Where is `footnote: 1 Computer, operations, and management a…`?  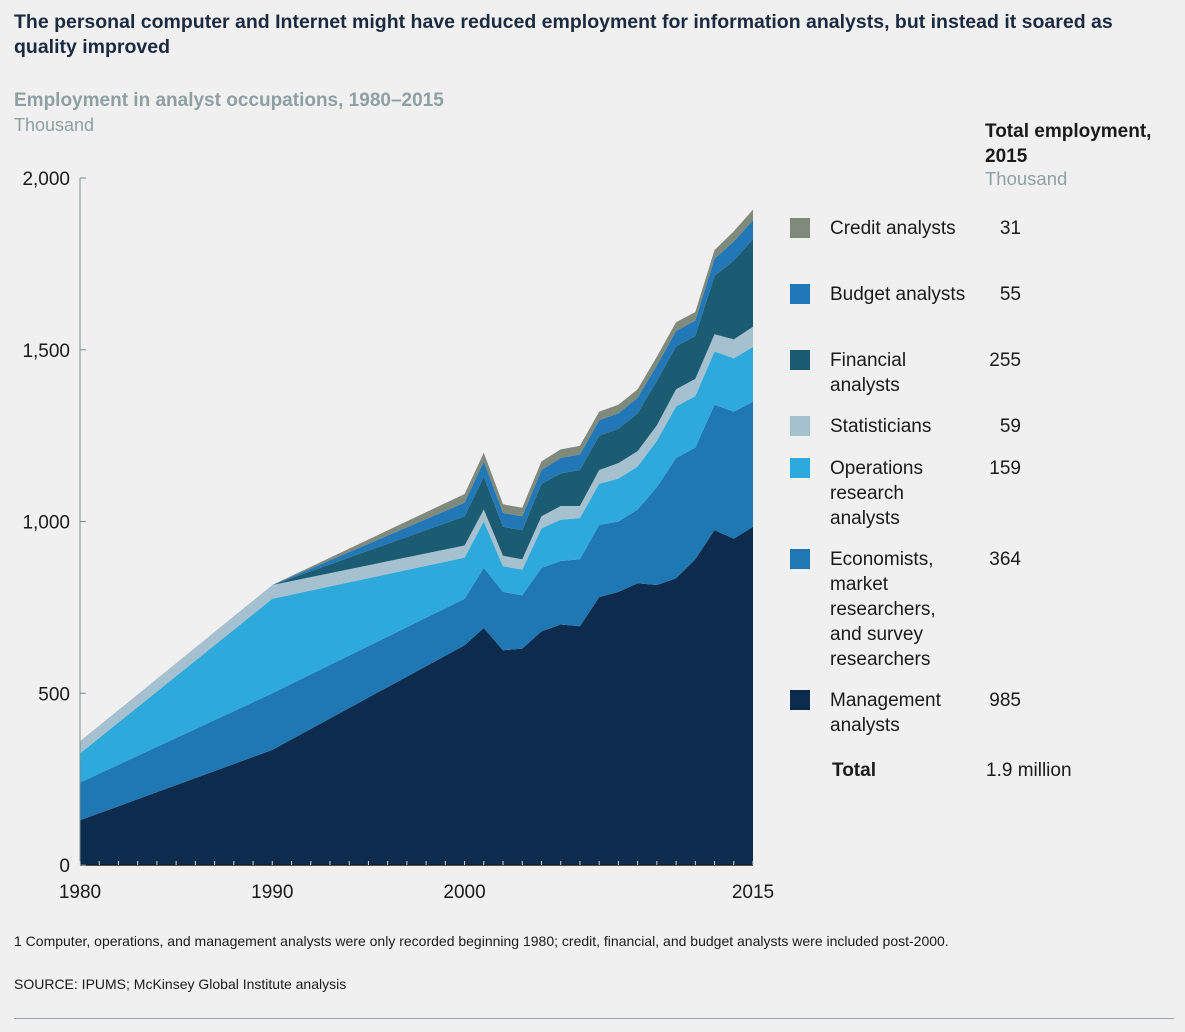 footnote: 1 Computer, operations, and management a… is located at coordinates (481, 941).